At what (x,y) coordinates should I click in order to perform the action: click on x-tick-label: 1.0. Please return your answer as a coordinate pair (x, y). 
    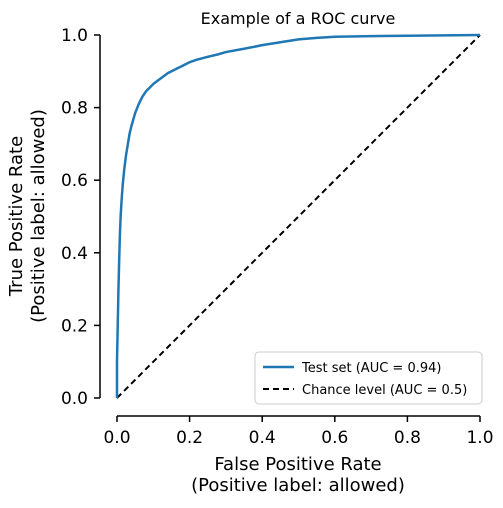
    Looking at the image, I should click on (479, 438).